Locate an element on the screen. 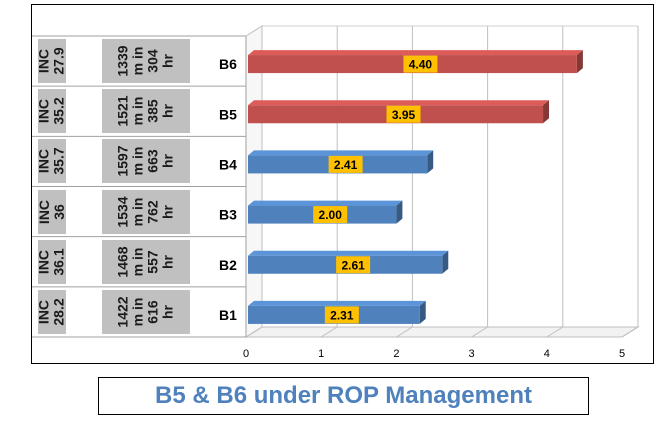 Image resolution: width=663 pixels, height=422 pixels. data-label-B2: 2.61 is located at coordinates (353, 265).